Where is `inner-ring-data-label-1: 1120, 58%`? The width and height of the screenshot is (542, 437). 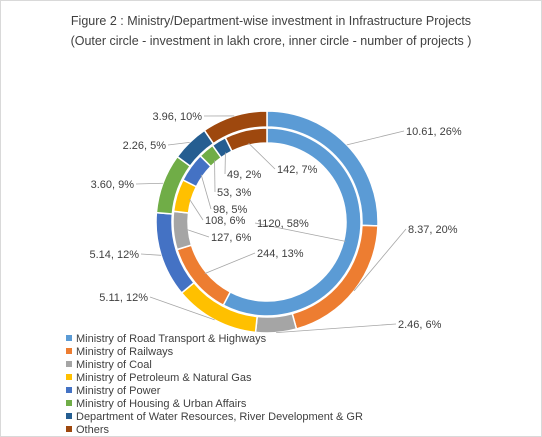 inner-ring-data-label-1: 1120, 58% is located at coordinates (283, 224).